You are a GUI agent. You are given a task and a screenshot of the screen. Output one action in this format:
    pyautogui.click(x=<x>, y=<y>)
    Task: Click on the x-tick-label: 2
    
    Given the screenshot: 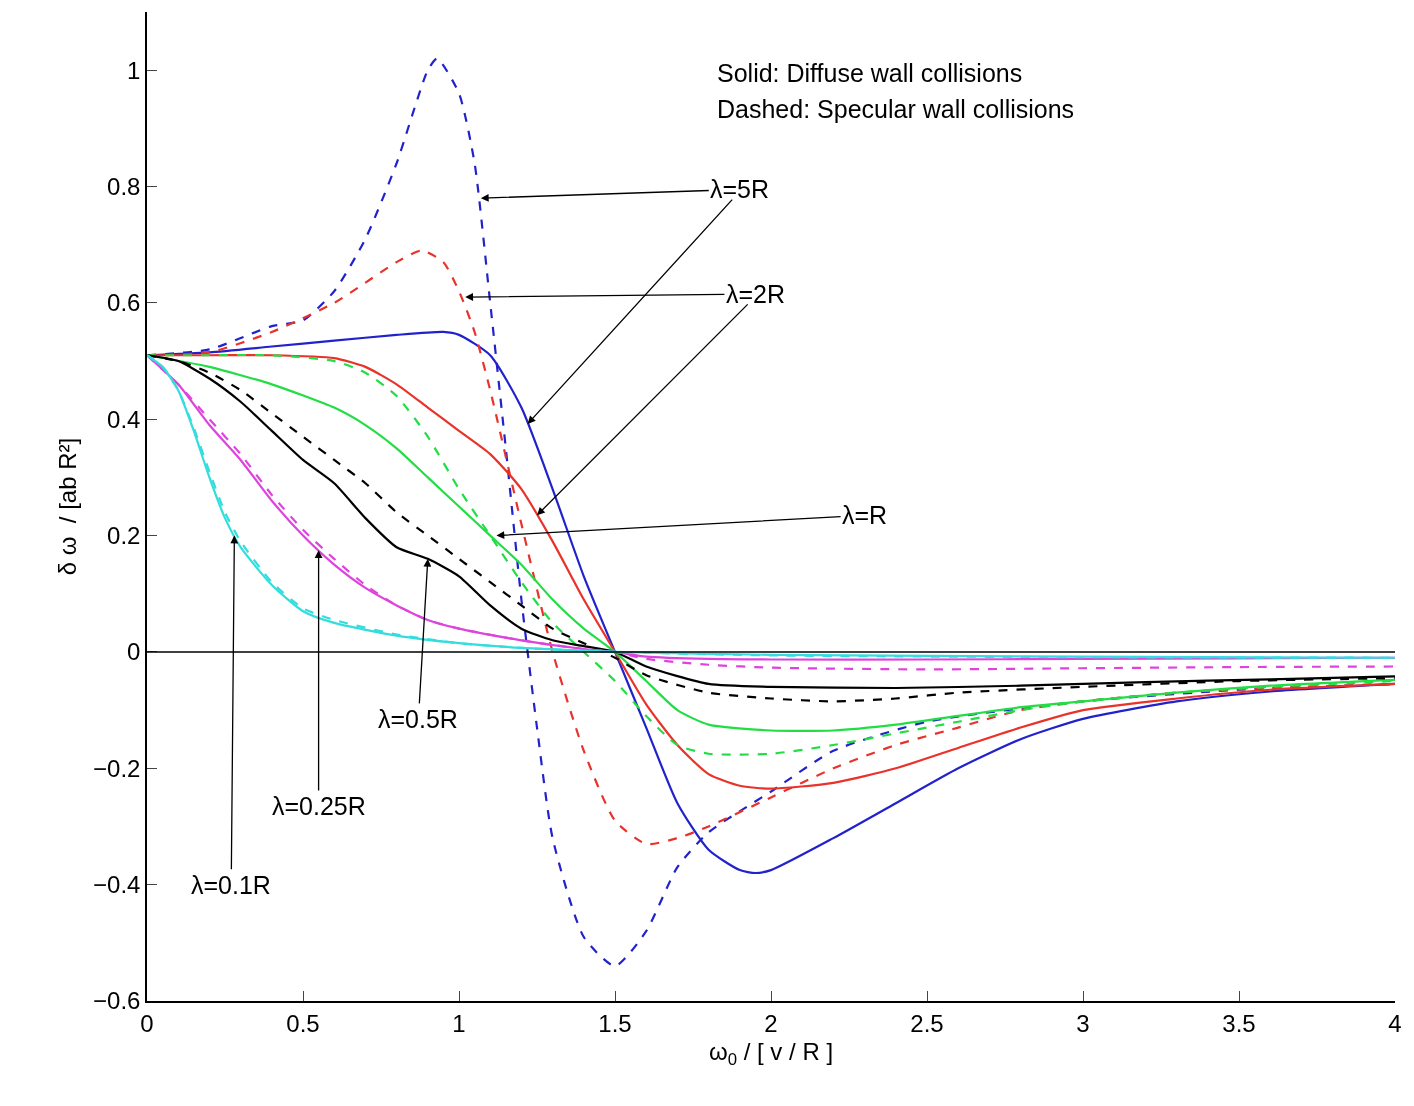 What is the action you would take?
    pyautogui.click(x=771, y=1023)
    